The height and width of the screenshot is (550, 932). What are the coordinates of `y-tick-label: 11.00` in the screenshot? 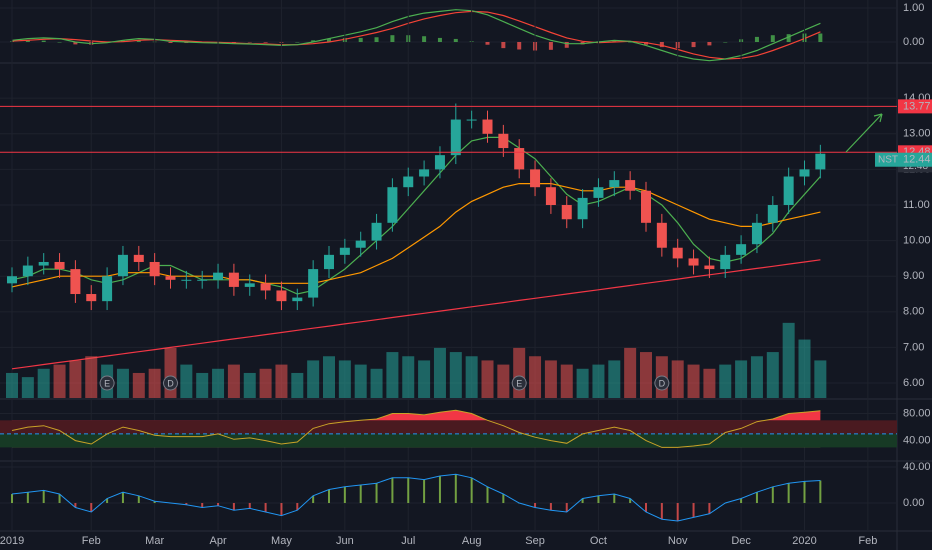 It's located at (916, 205).